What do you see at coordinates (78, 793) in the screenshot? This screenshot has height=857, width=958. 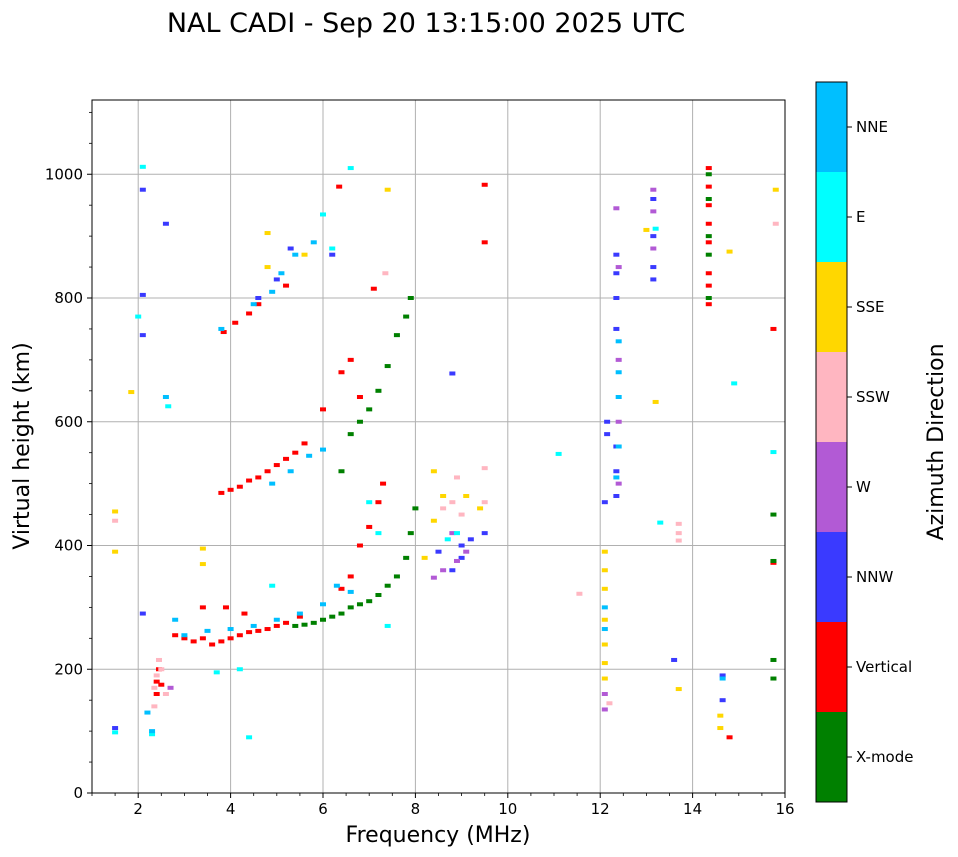 I see `y-tick-label: 0` at bounding box center [78, 793].